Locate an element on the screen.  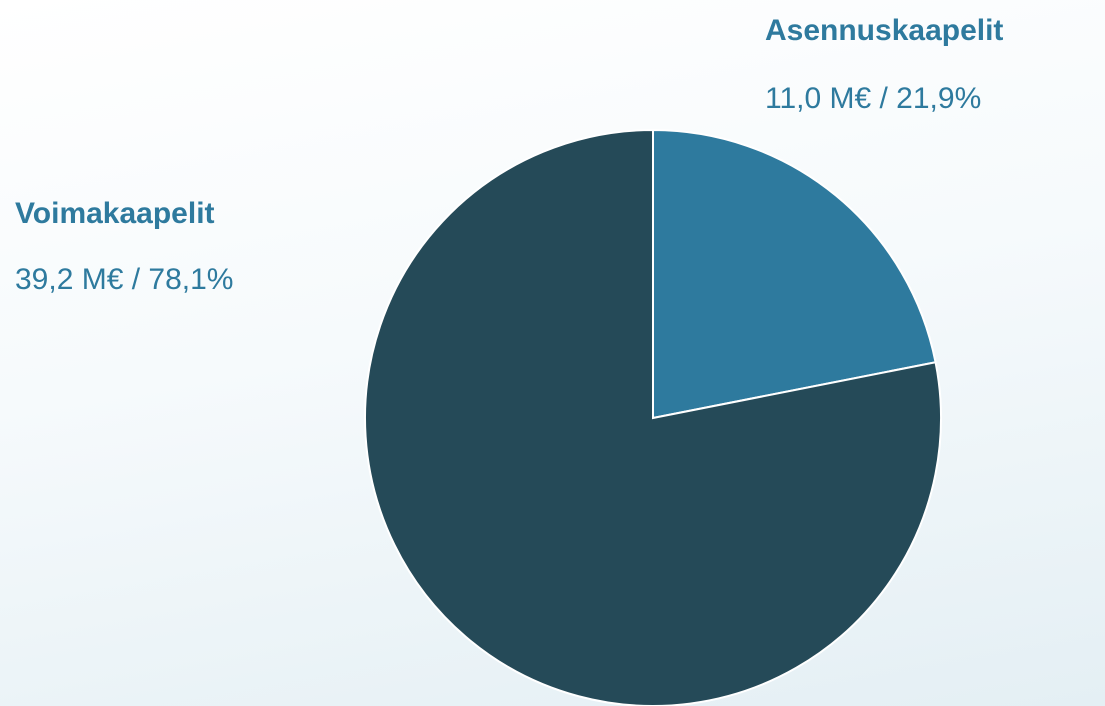
pie-slice is located at coordinates (794, 274).